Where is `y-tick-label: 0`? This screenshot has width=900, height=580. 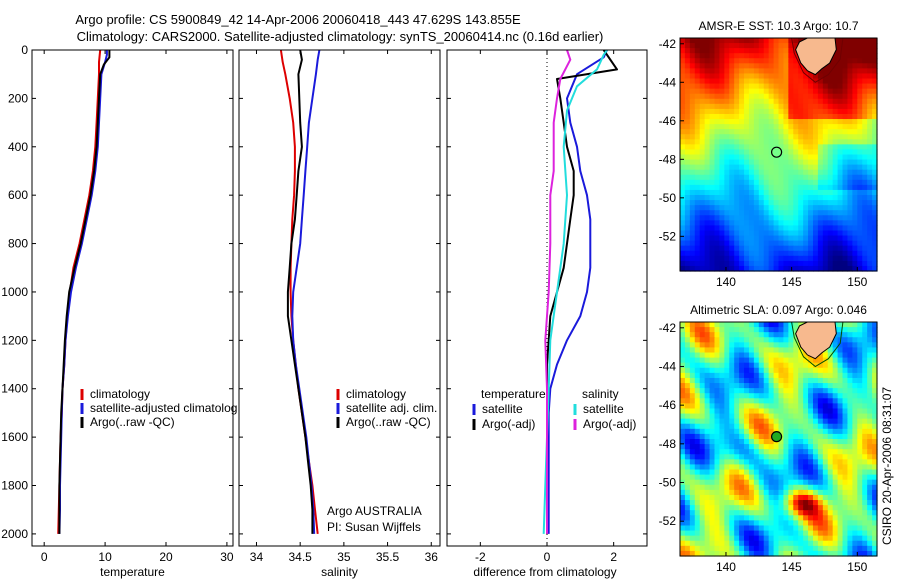 y-tick-label: 0 is located at coordinates (24, 50).